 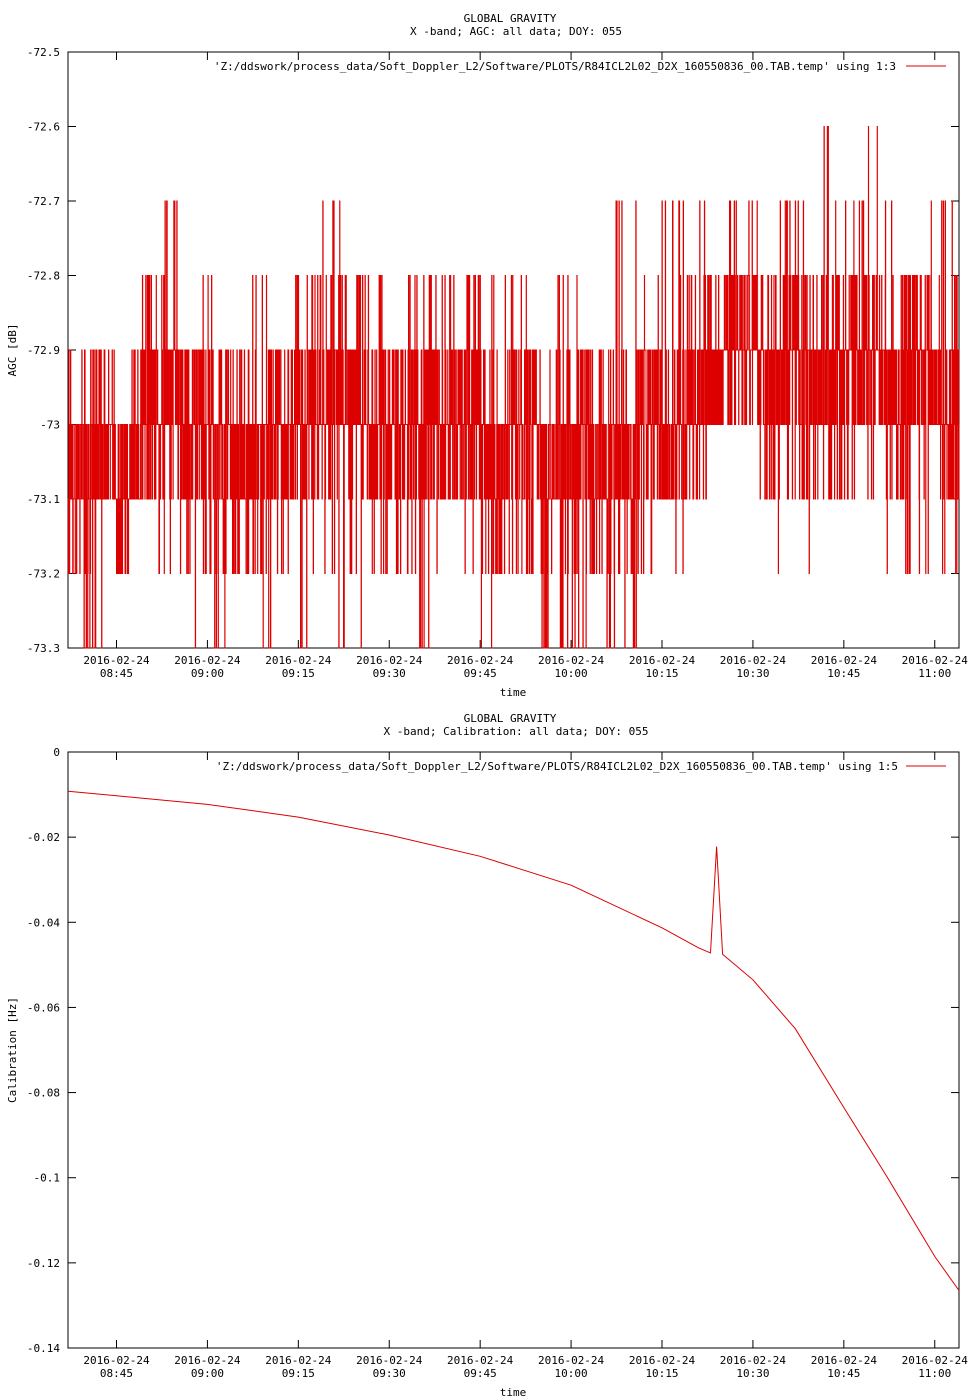 I want to click on y-tick-label: -73.3, so click(x=43, y=648).